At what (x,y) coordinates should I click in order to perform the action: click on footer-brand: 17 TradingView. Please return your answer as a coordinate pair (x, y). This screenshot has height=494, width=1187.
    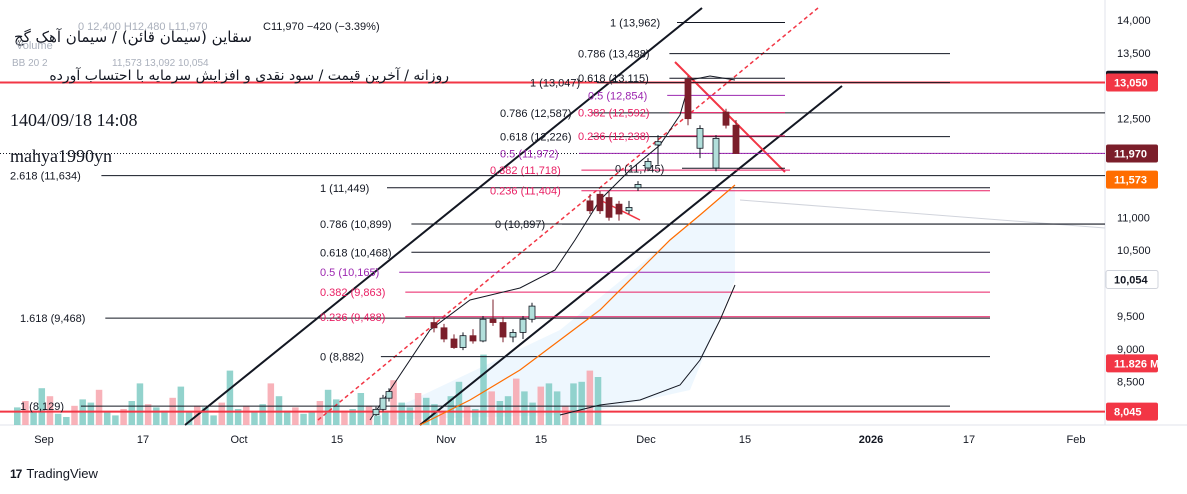
    Looking at the image, I should click on (54, 473).